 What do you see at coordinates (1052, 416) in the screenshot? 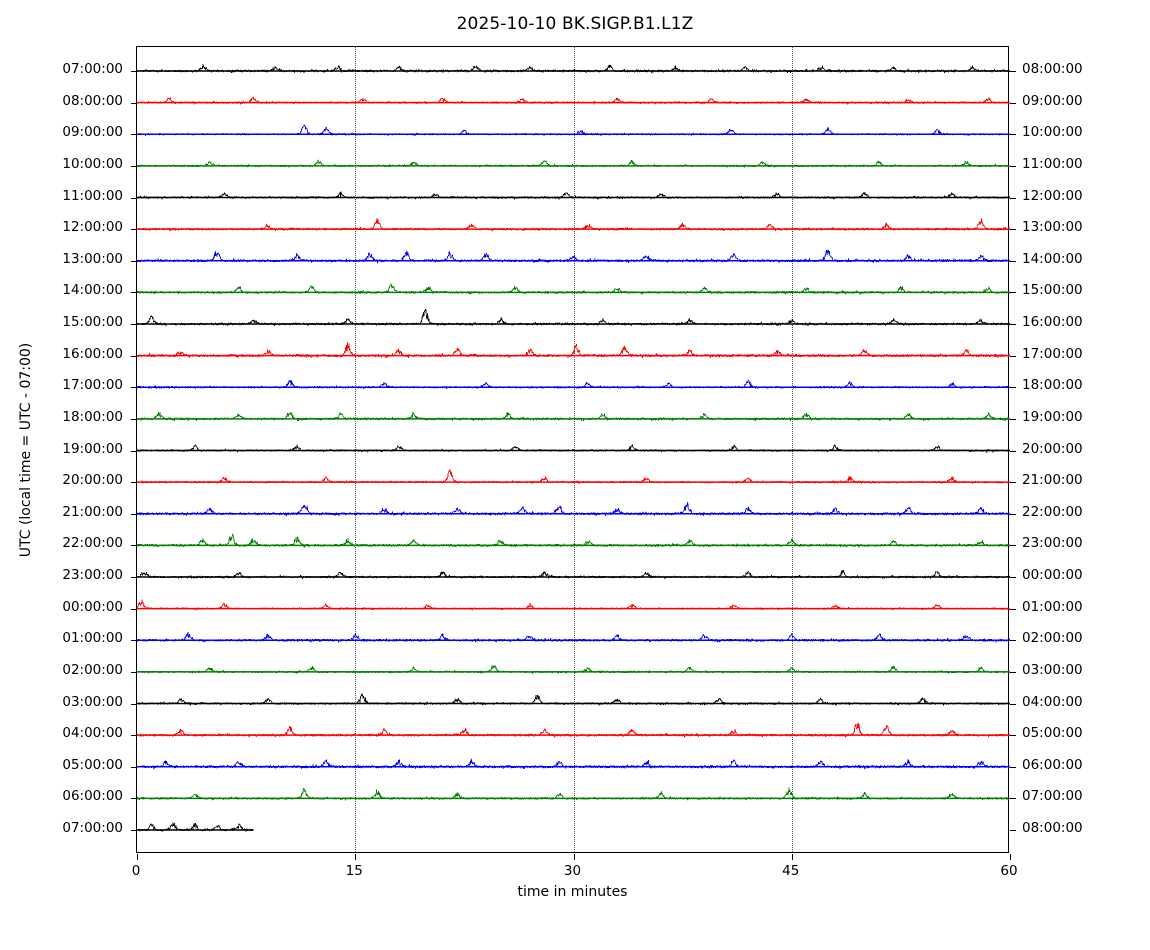
I see `y-axis-right-label: 19:00:00` at bounding box center [1052, 416].